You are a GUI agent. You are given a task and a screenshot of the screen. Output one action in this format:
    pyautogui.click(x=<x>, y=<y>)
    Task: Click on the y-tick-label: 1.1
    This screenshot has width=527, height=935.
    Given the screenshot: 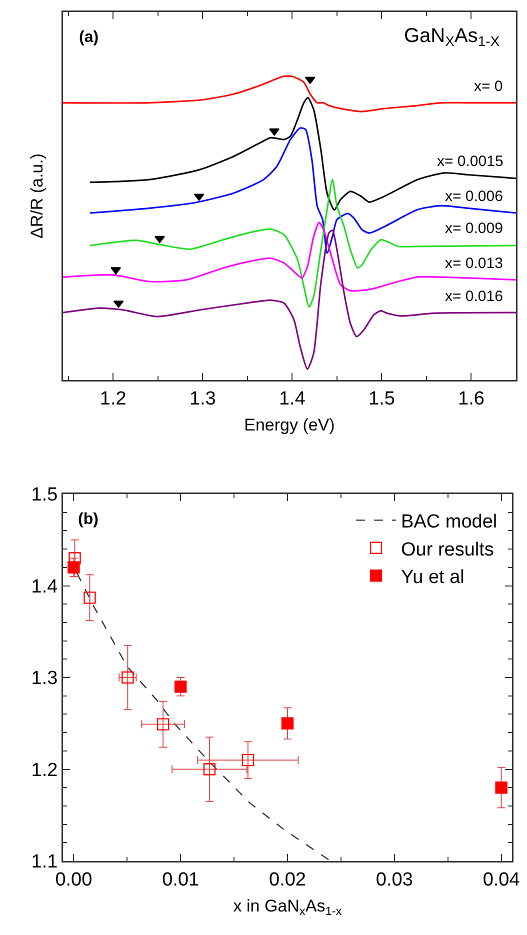 What is the action you would take?
    pyautogui.click(x=44, y=862)
    